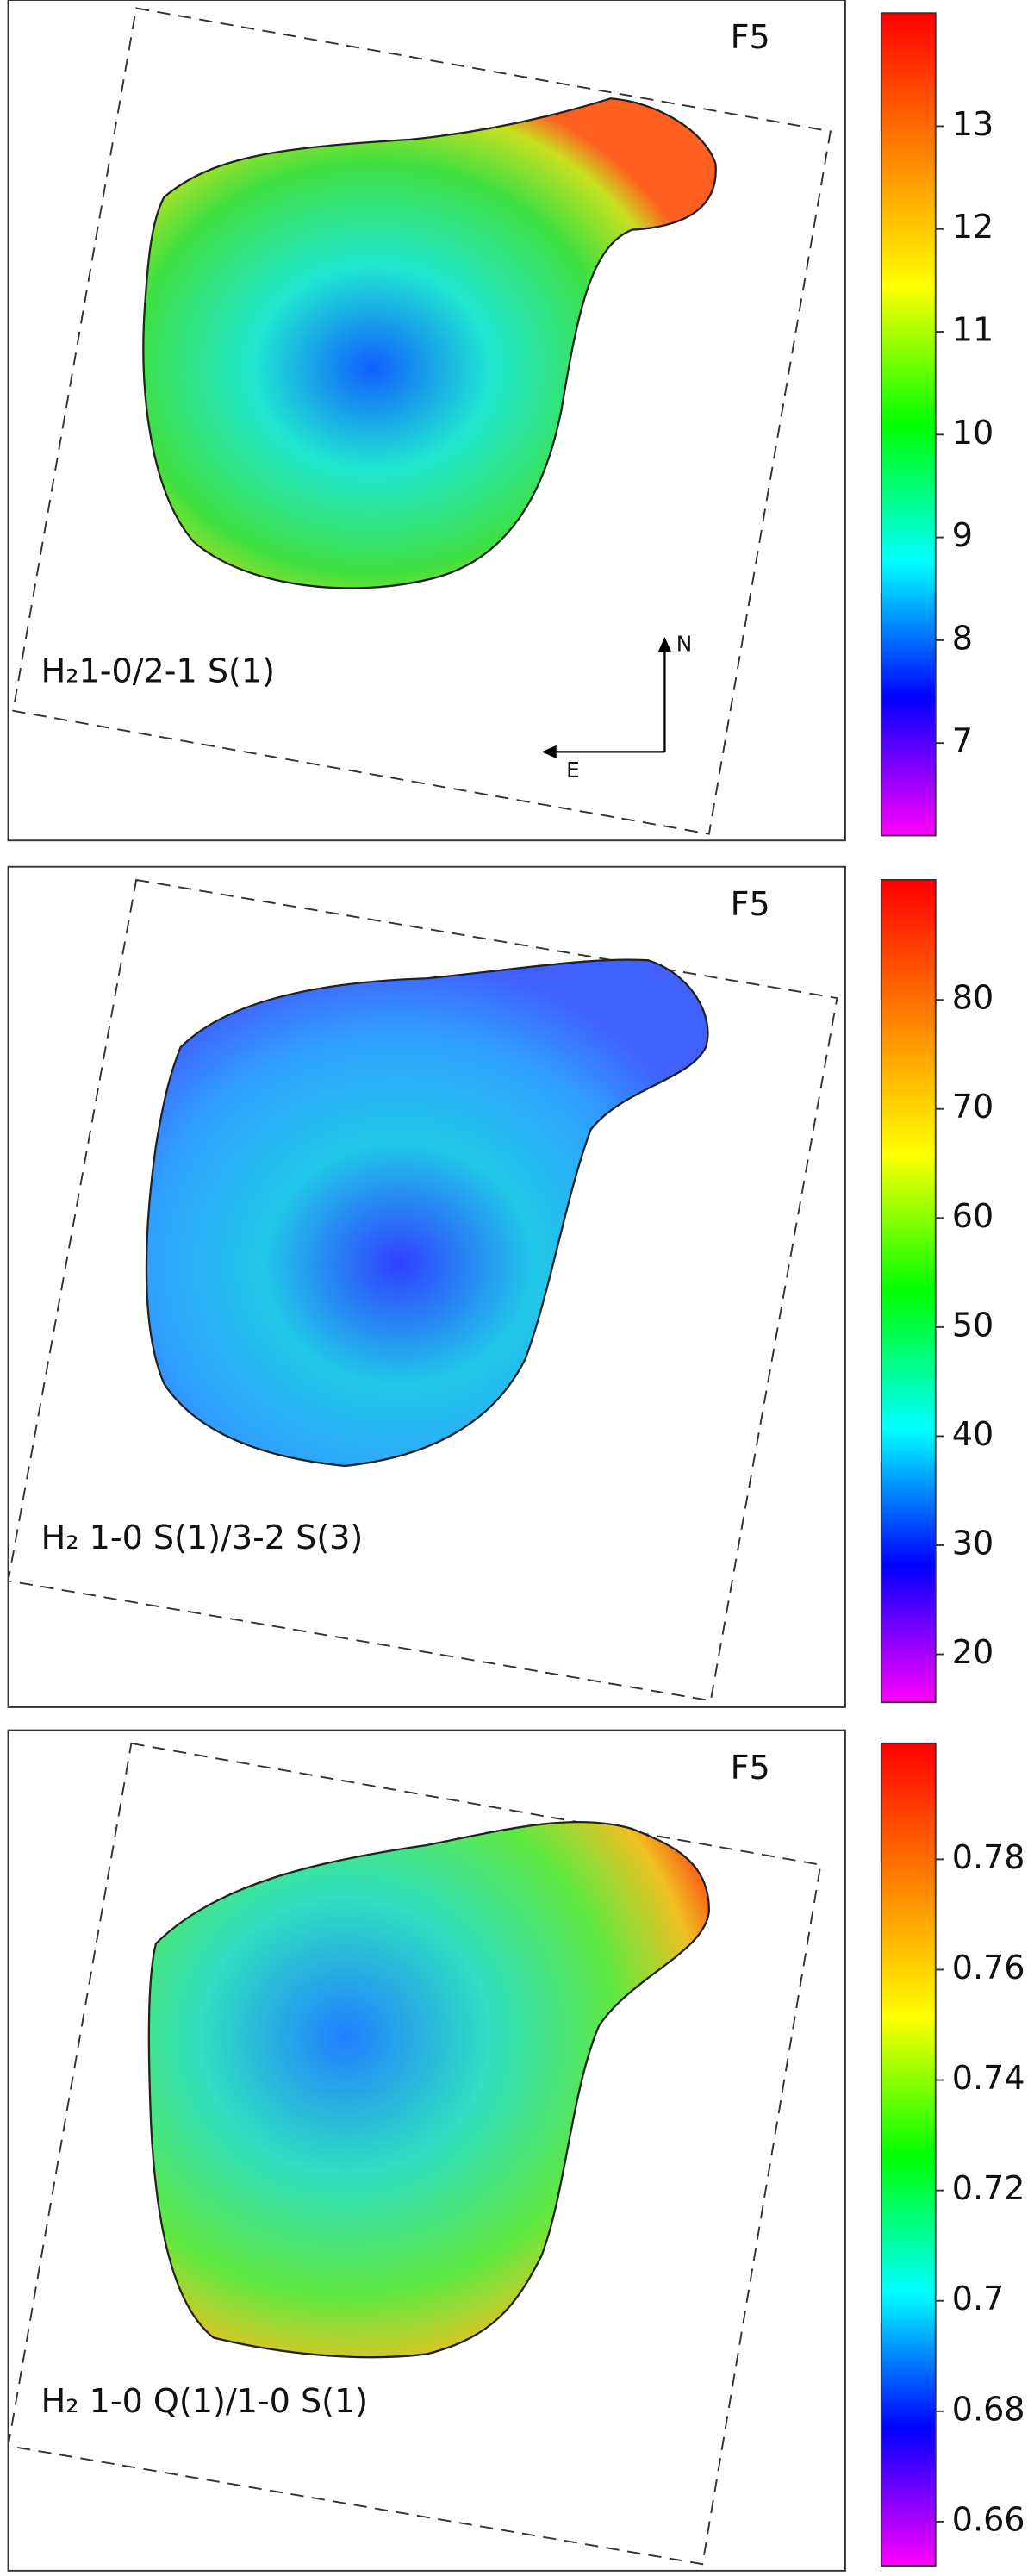 The image size is (1034, 2576). I want to click on colorbar-tick-label: 30, so click(973, 1543).